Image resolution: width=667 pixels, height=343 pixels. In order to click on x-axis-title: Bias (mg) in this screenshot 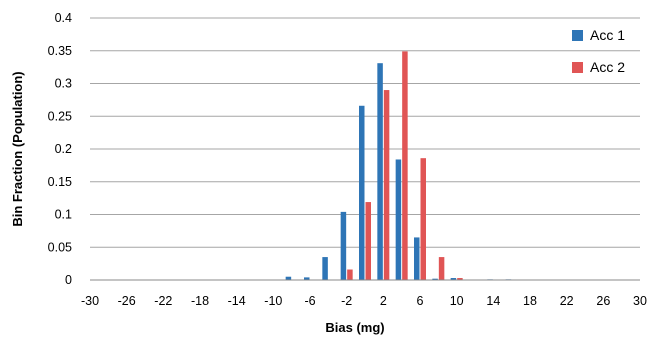, I will do `click(354, 327)`.